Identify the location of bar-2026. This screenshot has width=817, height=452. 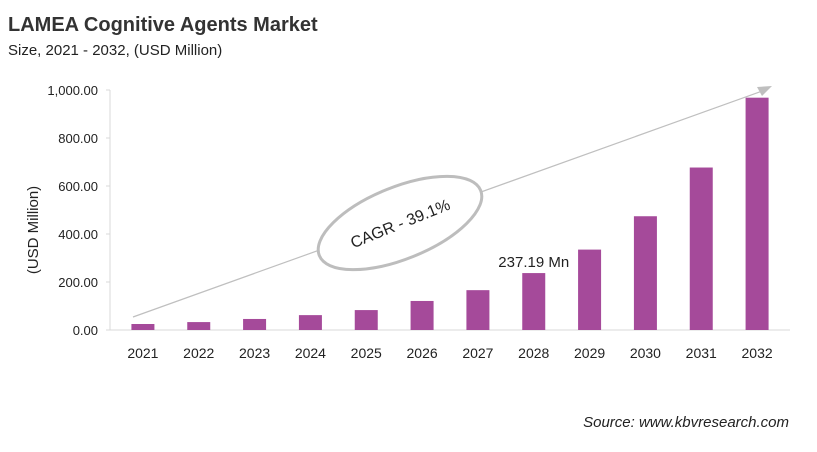
(422, 315).